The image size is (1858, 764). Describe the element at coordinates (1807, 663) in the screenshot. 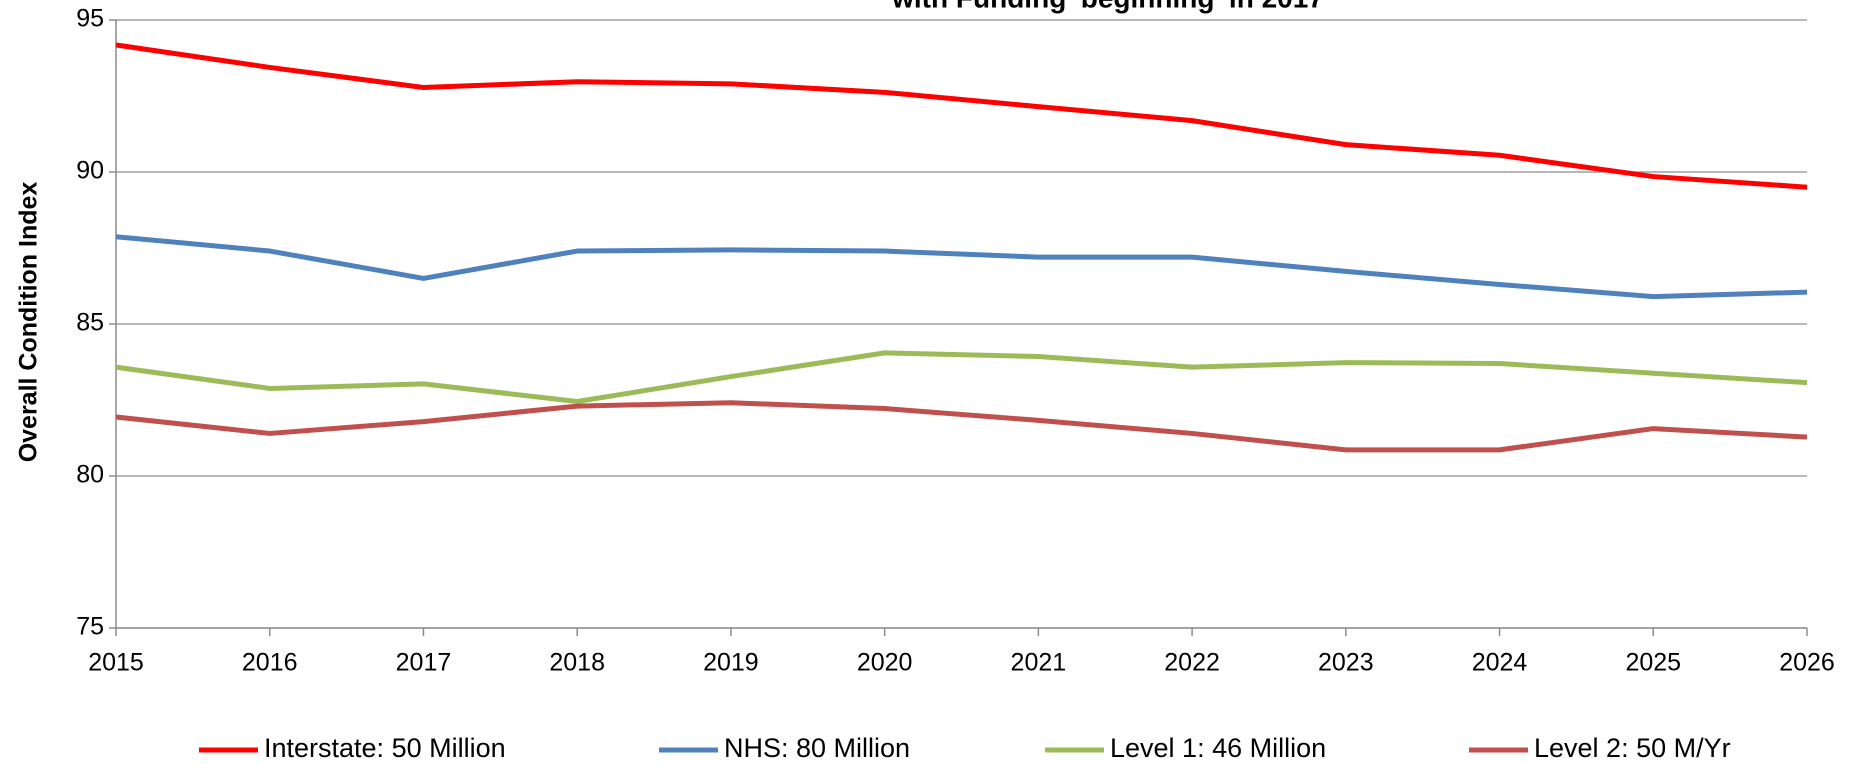

I see `x-tick-label: 2026` at that location.